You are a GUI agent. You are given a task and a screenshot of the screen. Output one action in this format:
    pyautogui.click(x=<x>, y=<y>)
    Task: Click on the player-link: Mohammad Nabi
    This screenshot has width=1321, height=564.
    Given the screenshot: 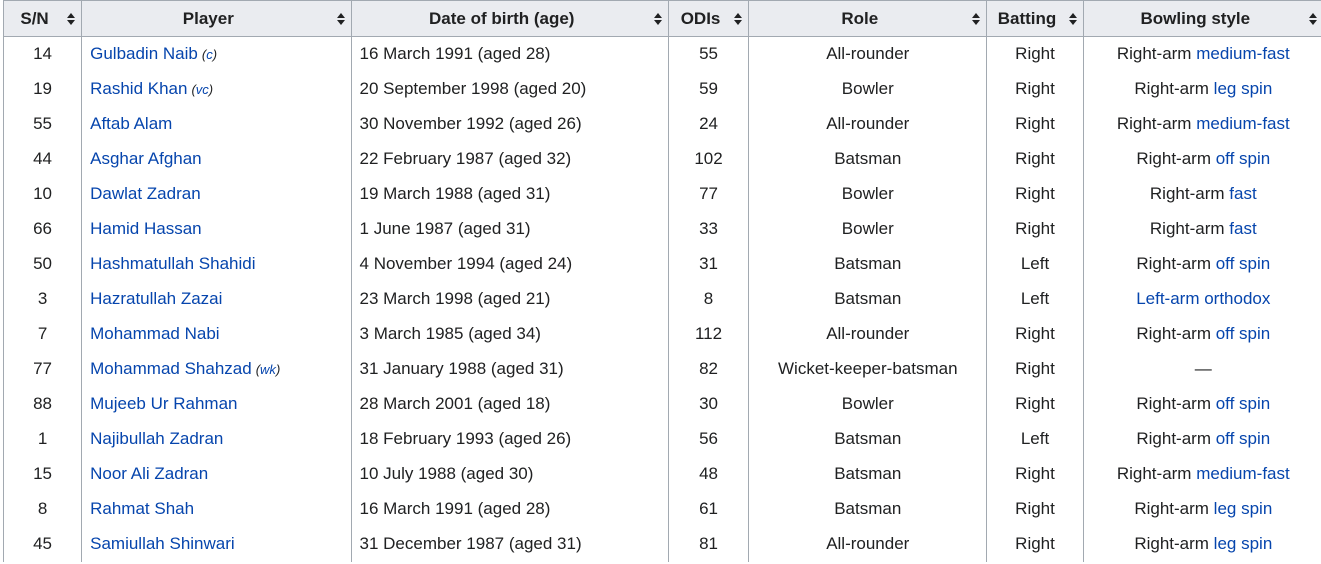 What is the action you would take?
    pyautogui.click(x=155, y=333)
    